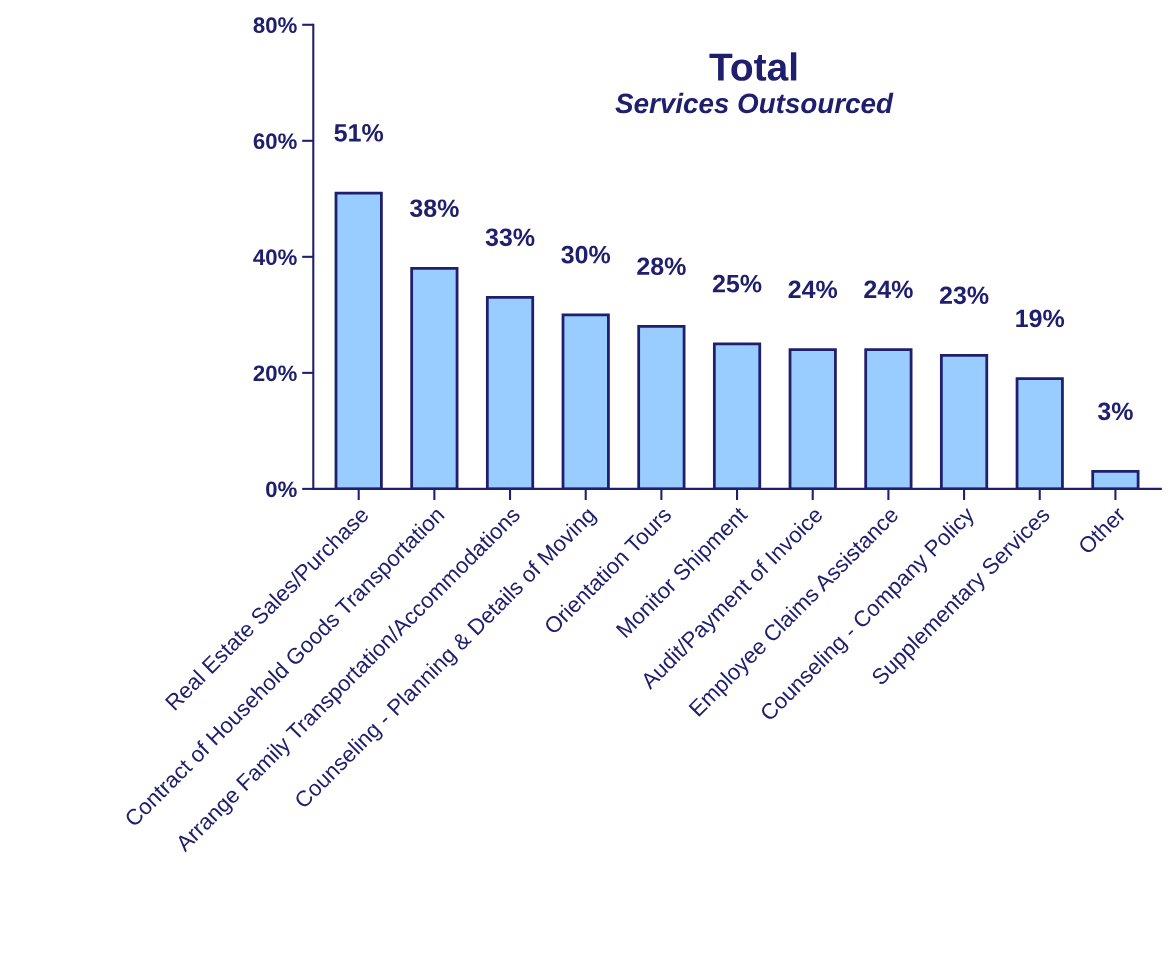  What do you see at coordinates (275, 25) in the screenshot?
I see `y-tick-label: 80%` at bounding box center [275, 25].